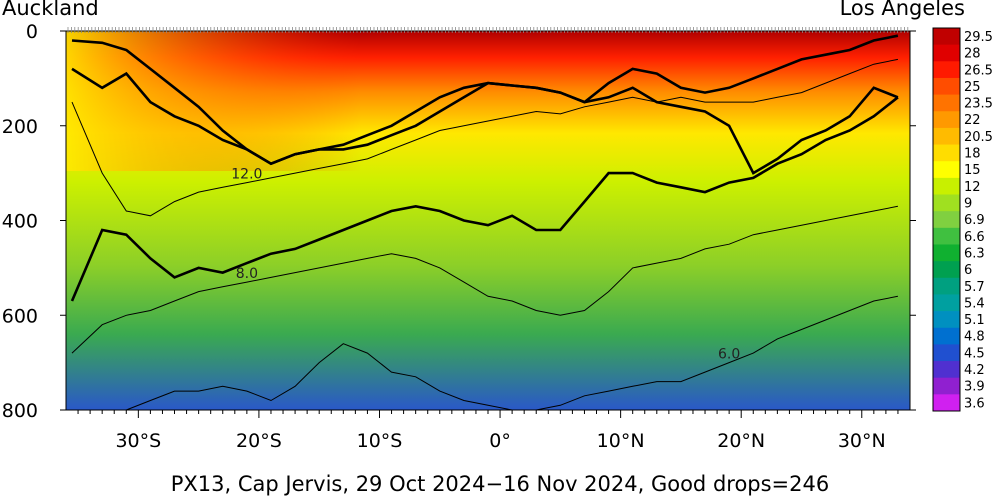 The height and width of the screenshot is (502, 1000). What do you see at coordinates (974, 237) in the screenshot?
I see `colorbar-label-12: 6.6` at bounding box center [974, 237].